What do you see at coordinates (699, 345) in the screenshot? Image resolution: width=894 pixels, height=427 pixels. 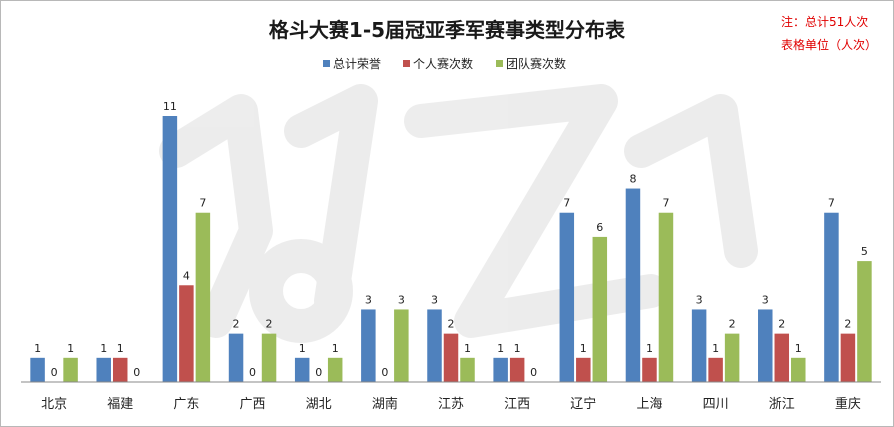 I see `bar-四川-总计荣誉` at bounding box center [699, 345].